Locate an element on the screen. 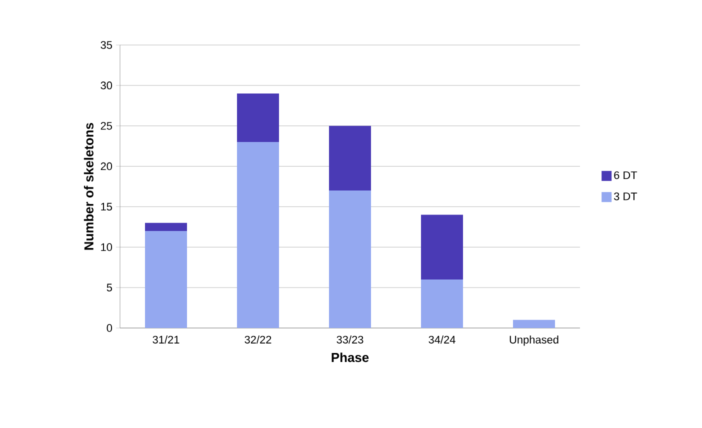 The width and height of the screenshot is (702, 428). x-tick-label: 33/23 is located at coordinates (350, 340).